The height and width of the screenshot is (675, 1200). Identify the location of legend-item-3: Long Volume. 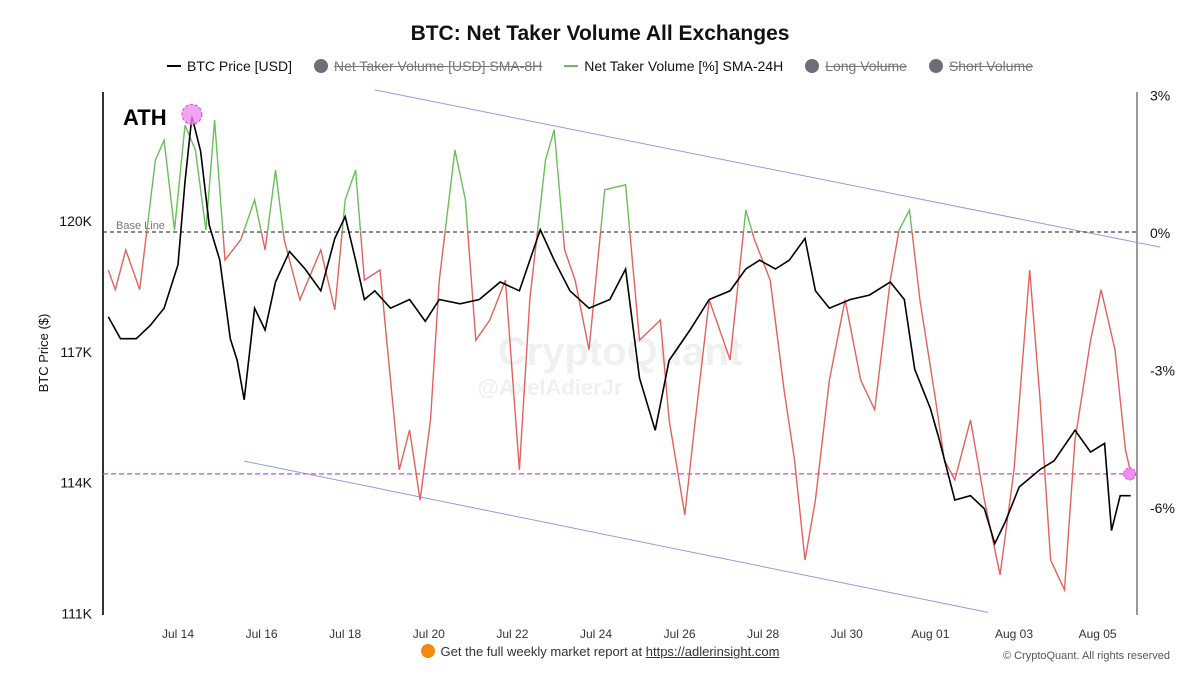
(856, 66).